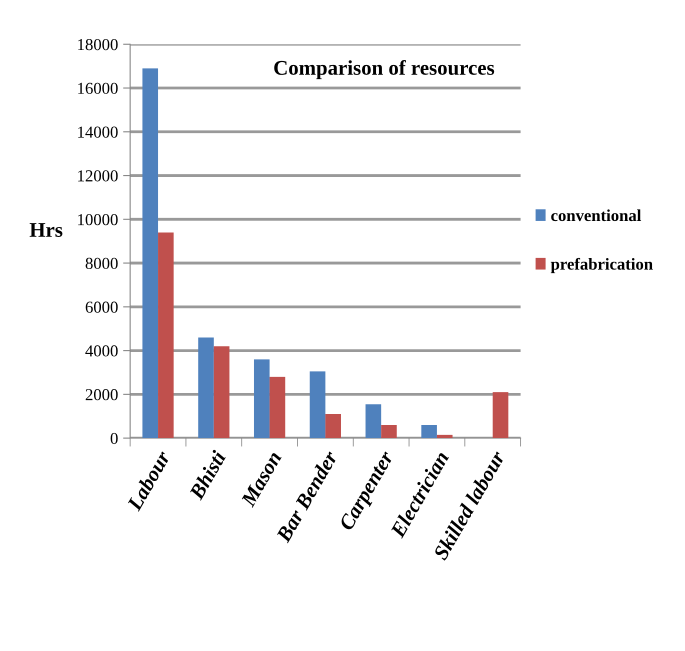  I want to click on y-tick-label: 0, so click(114, 438).